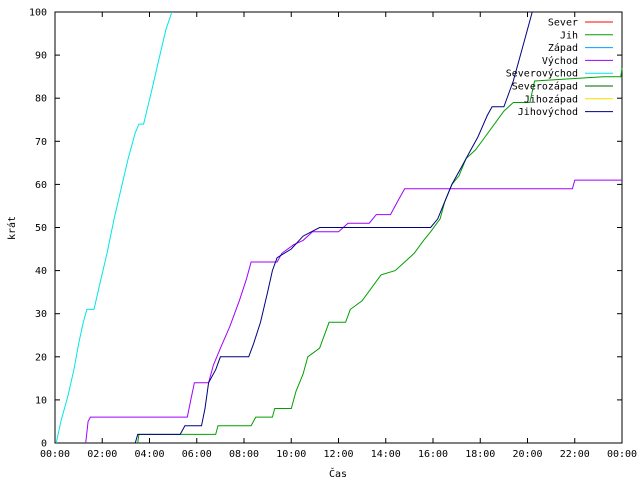 This screenshot has width=640, height=480. I want to click on y-tick-label: 70, so click(41, 142).